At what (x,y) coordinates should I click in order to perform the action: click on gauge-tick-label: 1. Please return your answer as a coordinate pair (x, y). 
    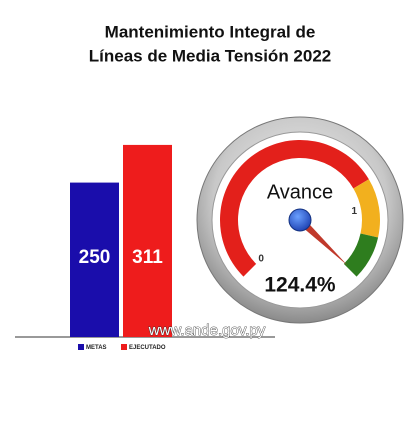
    Looking at the image, I should click on (355, 211).